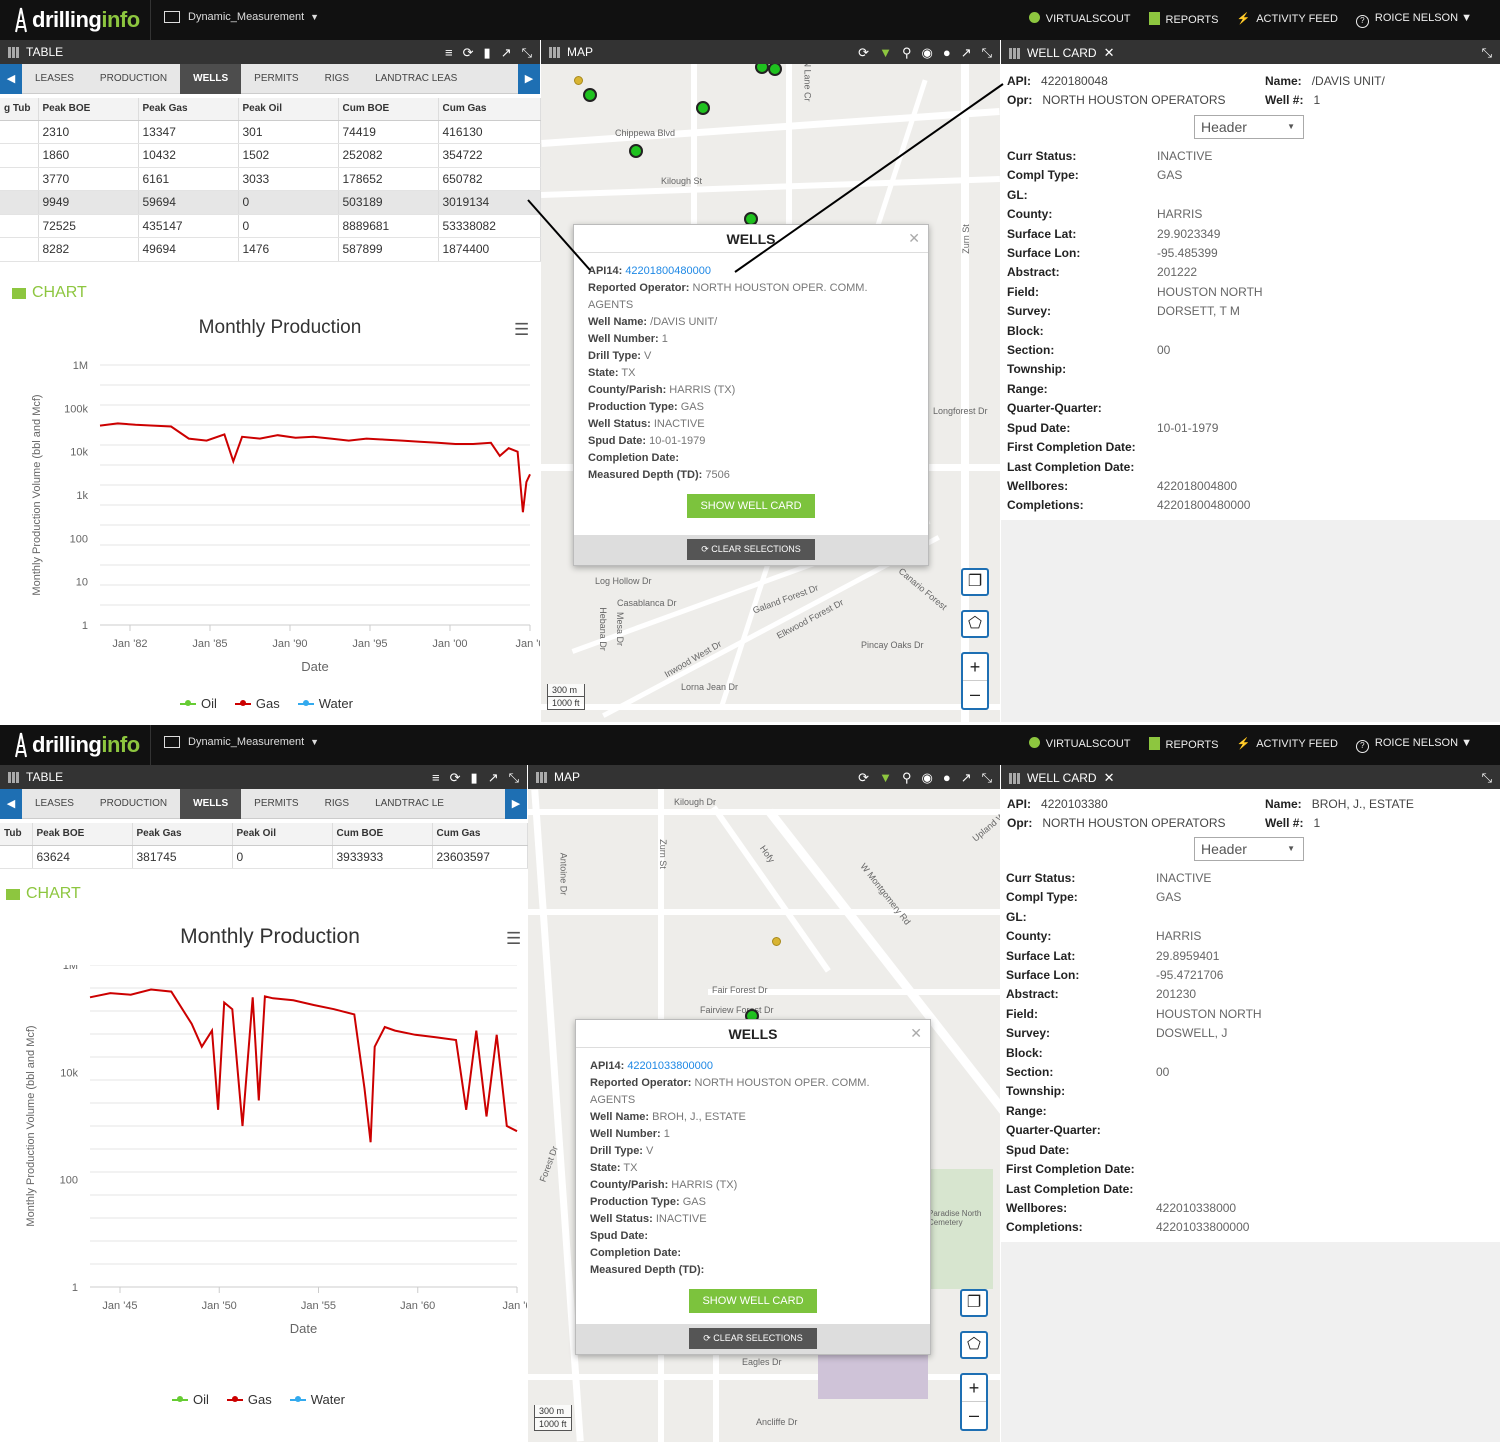 This screenshot has height=1442, width=1500. Describe the element at coordinates (264, 857) in the screenshot. I see `table-row: 63624 381745 0 3933933 23603597` at that location.